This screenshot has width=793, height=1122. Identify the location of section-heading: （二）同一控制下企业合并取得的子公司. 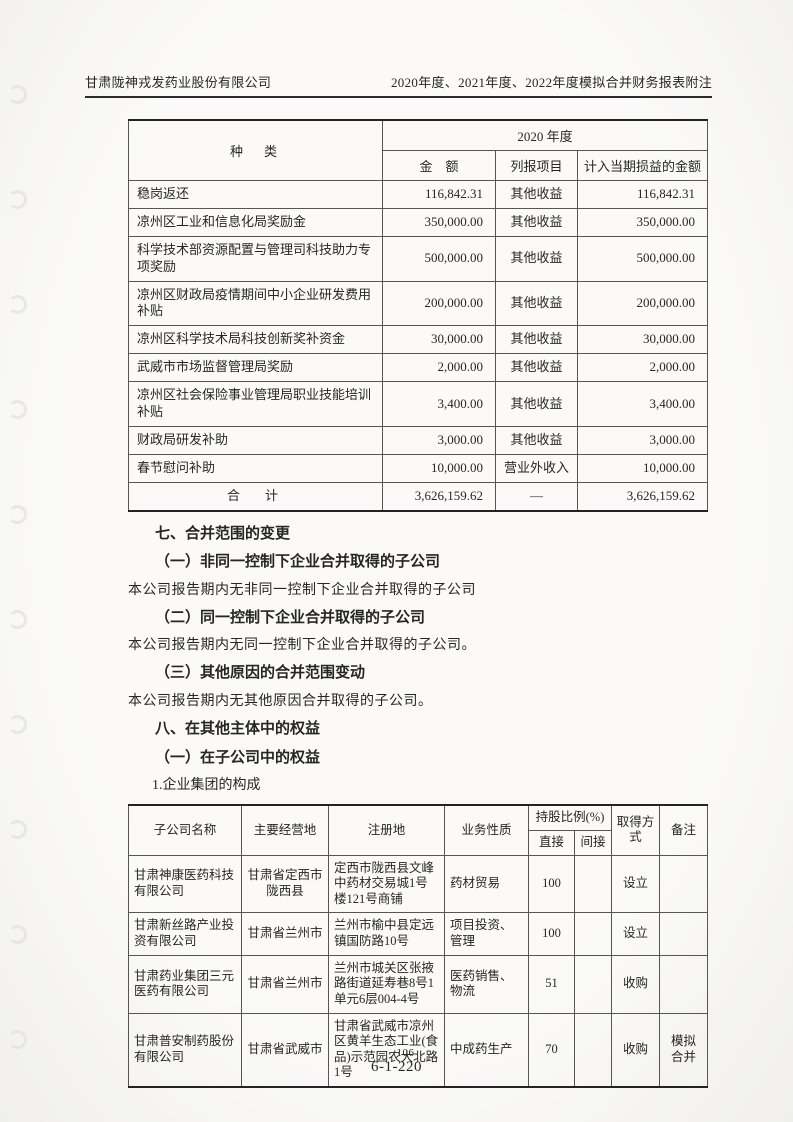
(290, 617).